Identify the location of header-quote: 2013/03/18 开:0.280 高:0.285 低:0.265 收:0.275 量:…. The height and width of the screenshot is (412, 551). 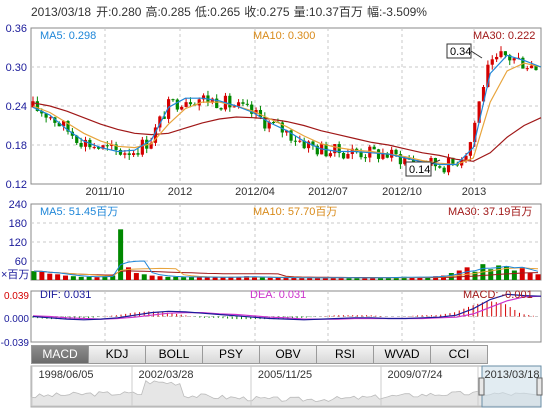
(229, 11).